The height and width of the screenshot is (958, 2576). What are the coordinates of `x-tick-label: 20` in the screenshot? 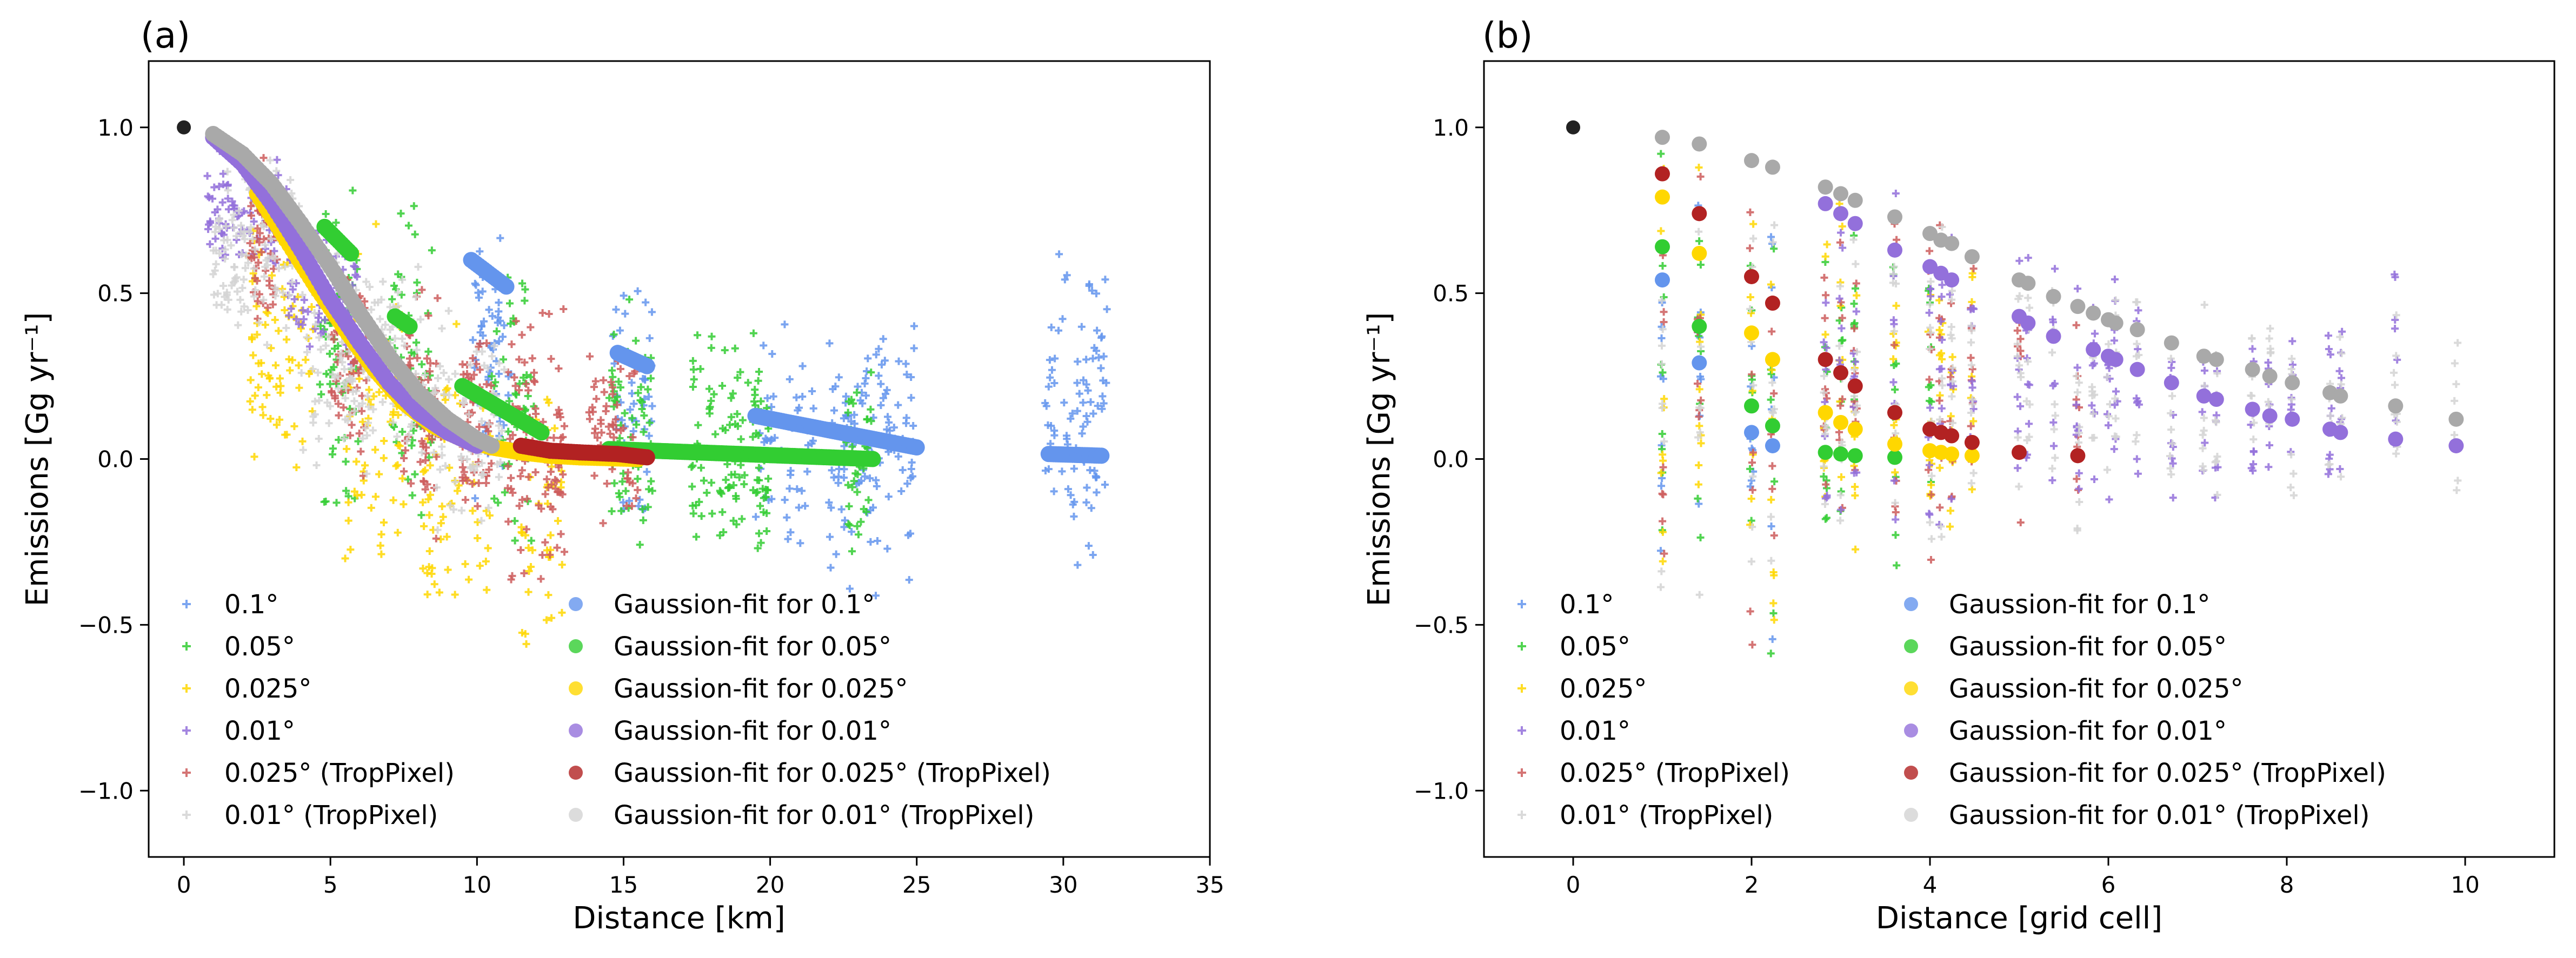 It's located at (770, 885).